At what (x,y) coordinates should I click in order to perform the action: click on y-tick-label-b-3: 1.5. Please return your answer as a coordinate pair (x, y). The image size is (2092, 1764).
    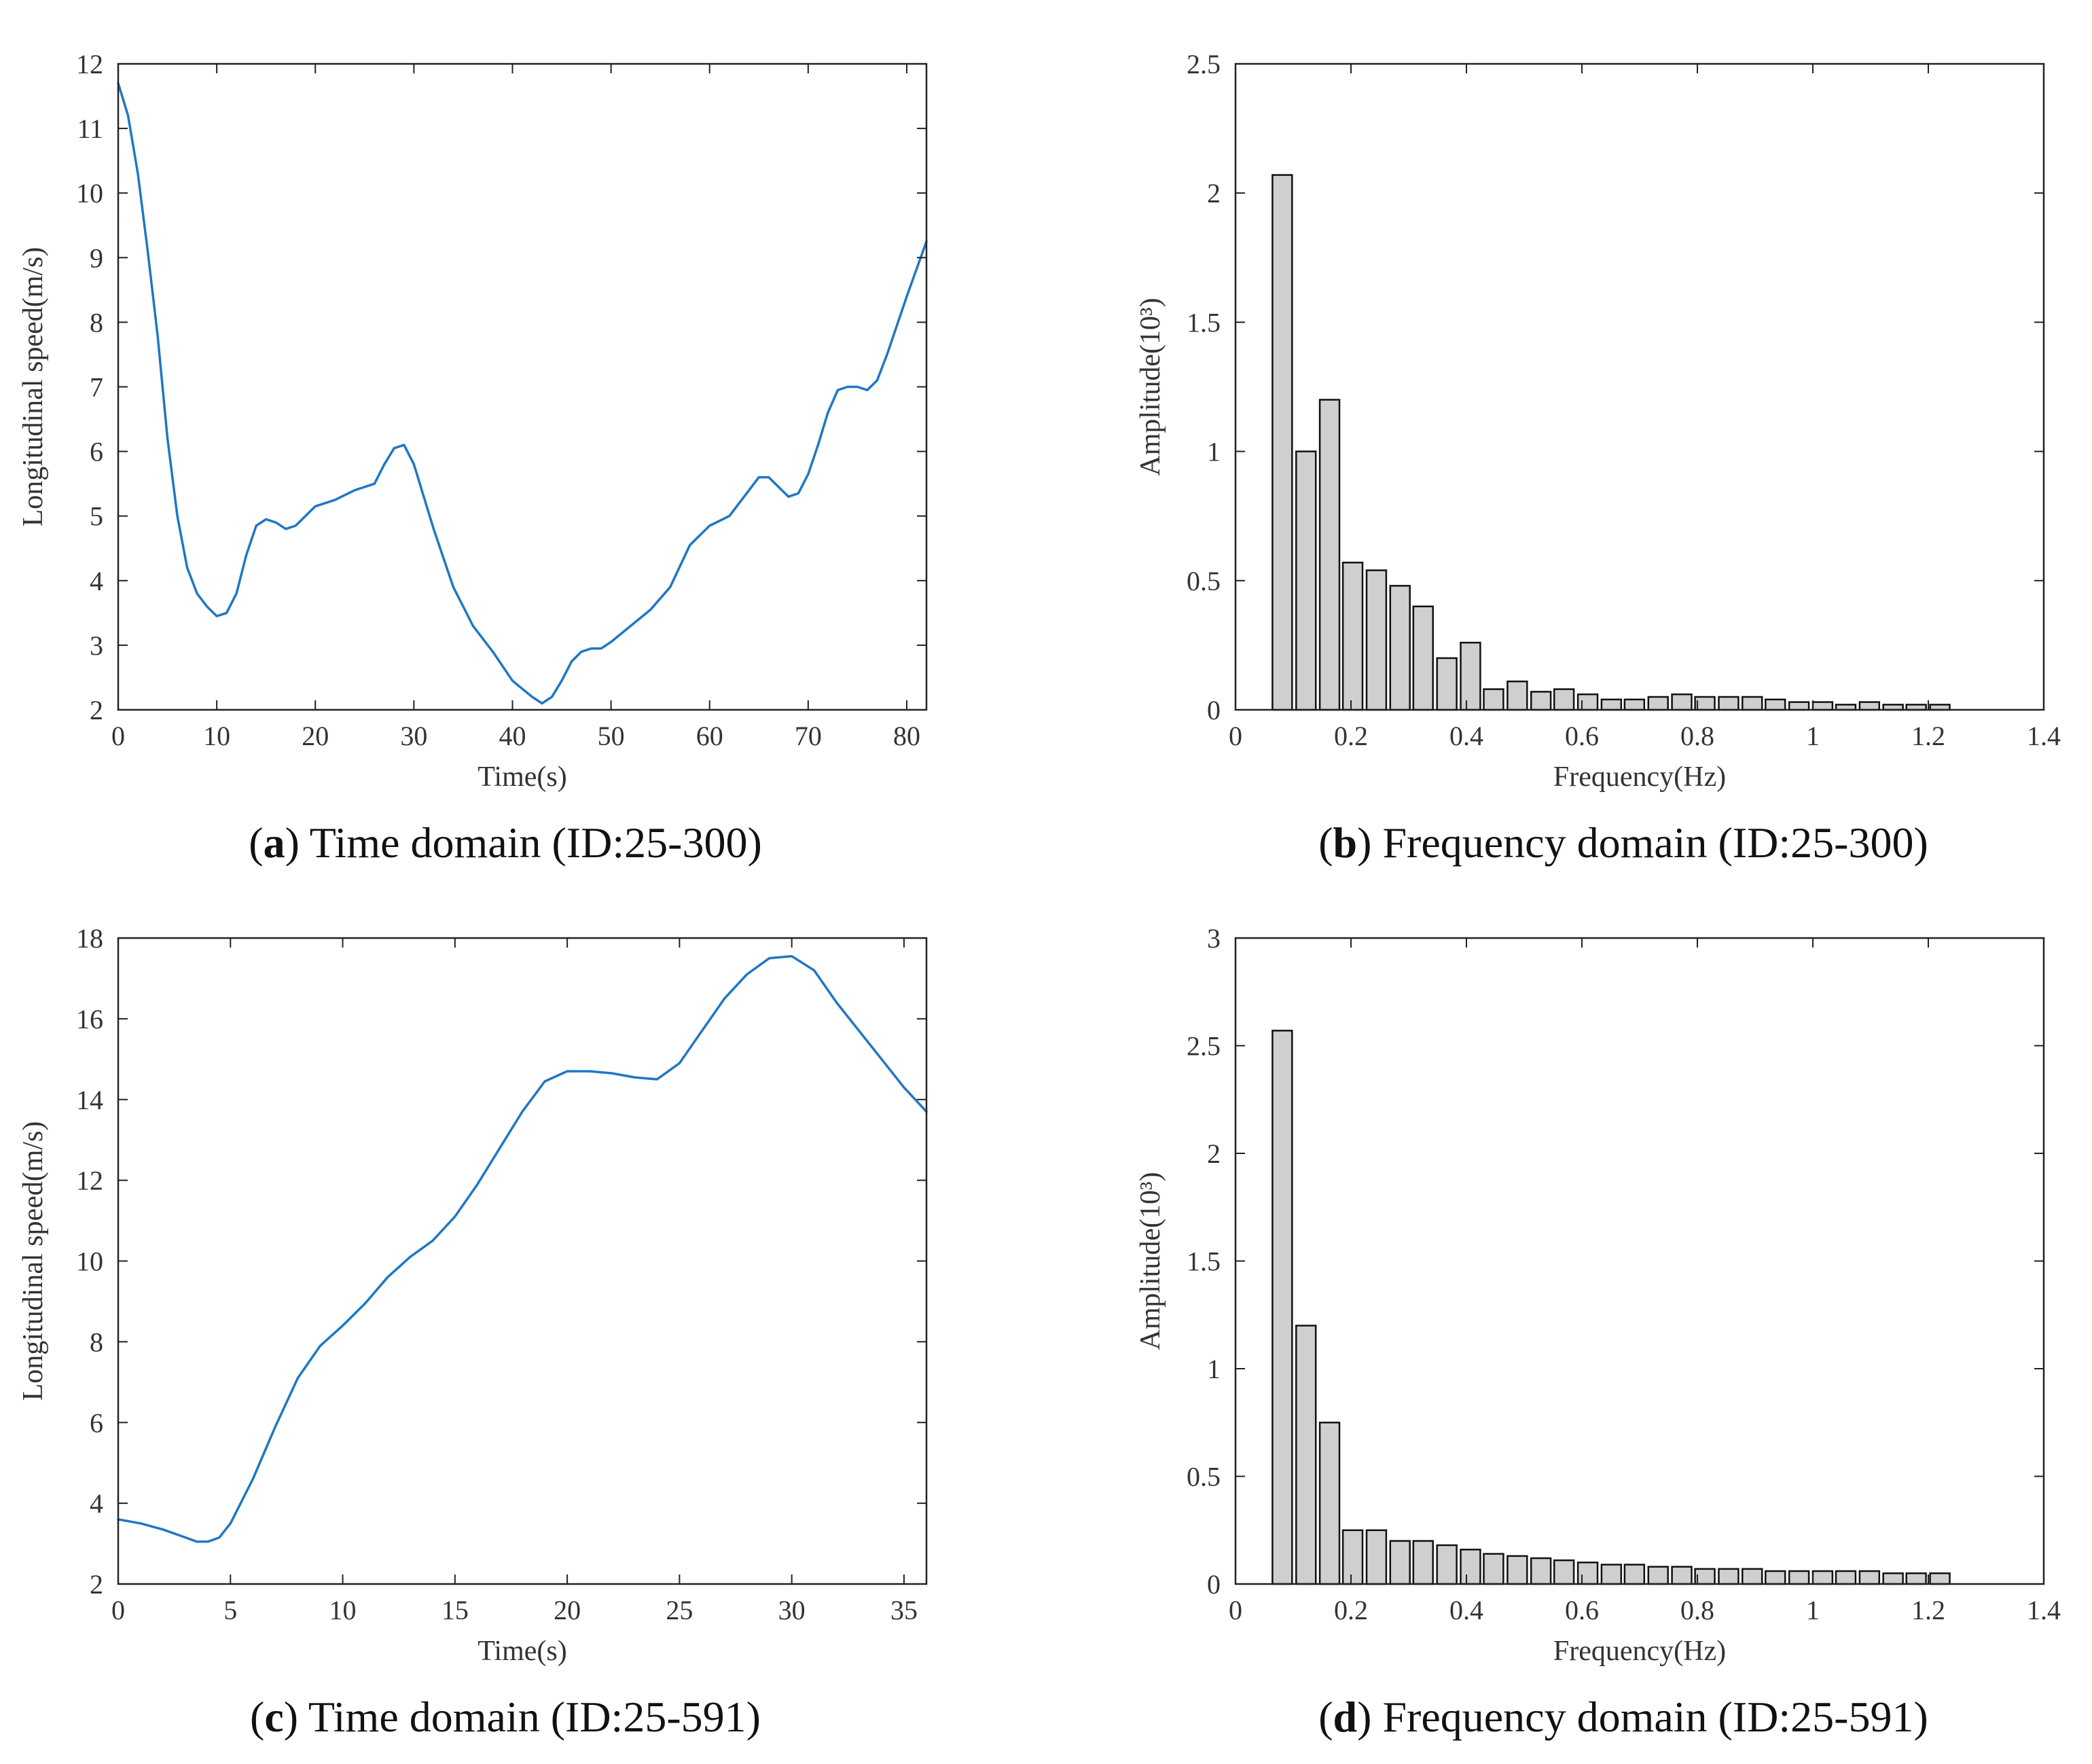
    Looking at the image, I should click on (1204, 322).